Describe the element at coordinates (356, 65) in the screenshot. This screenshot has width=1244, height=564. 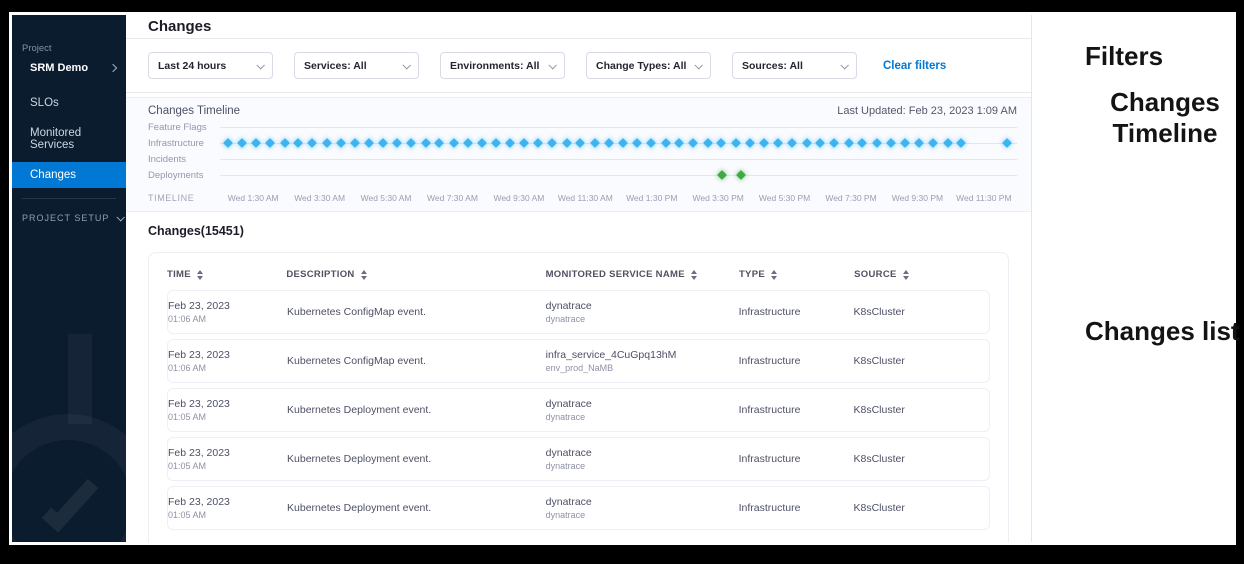
I see `filter-dropdown: Services: All` at that location.